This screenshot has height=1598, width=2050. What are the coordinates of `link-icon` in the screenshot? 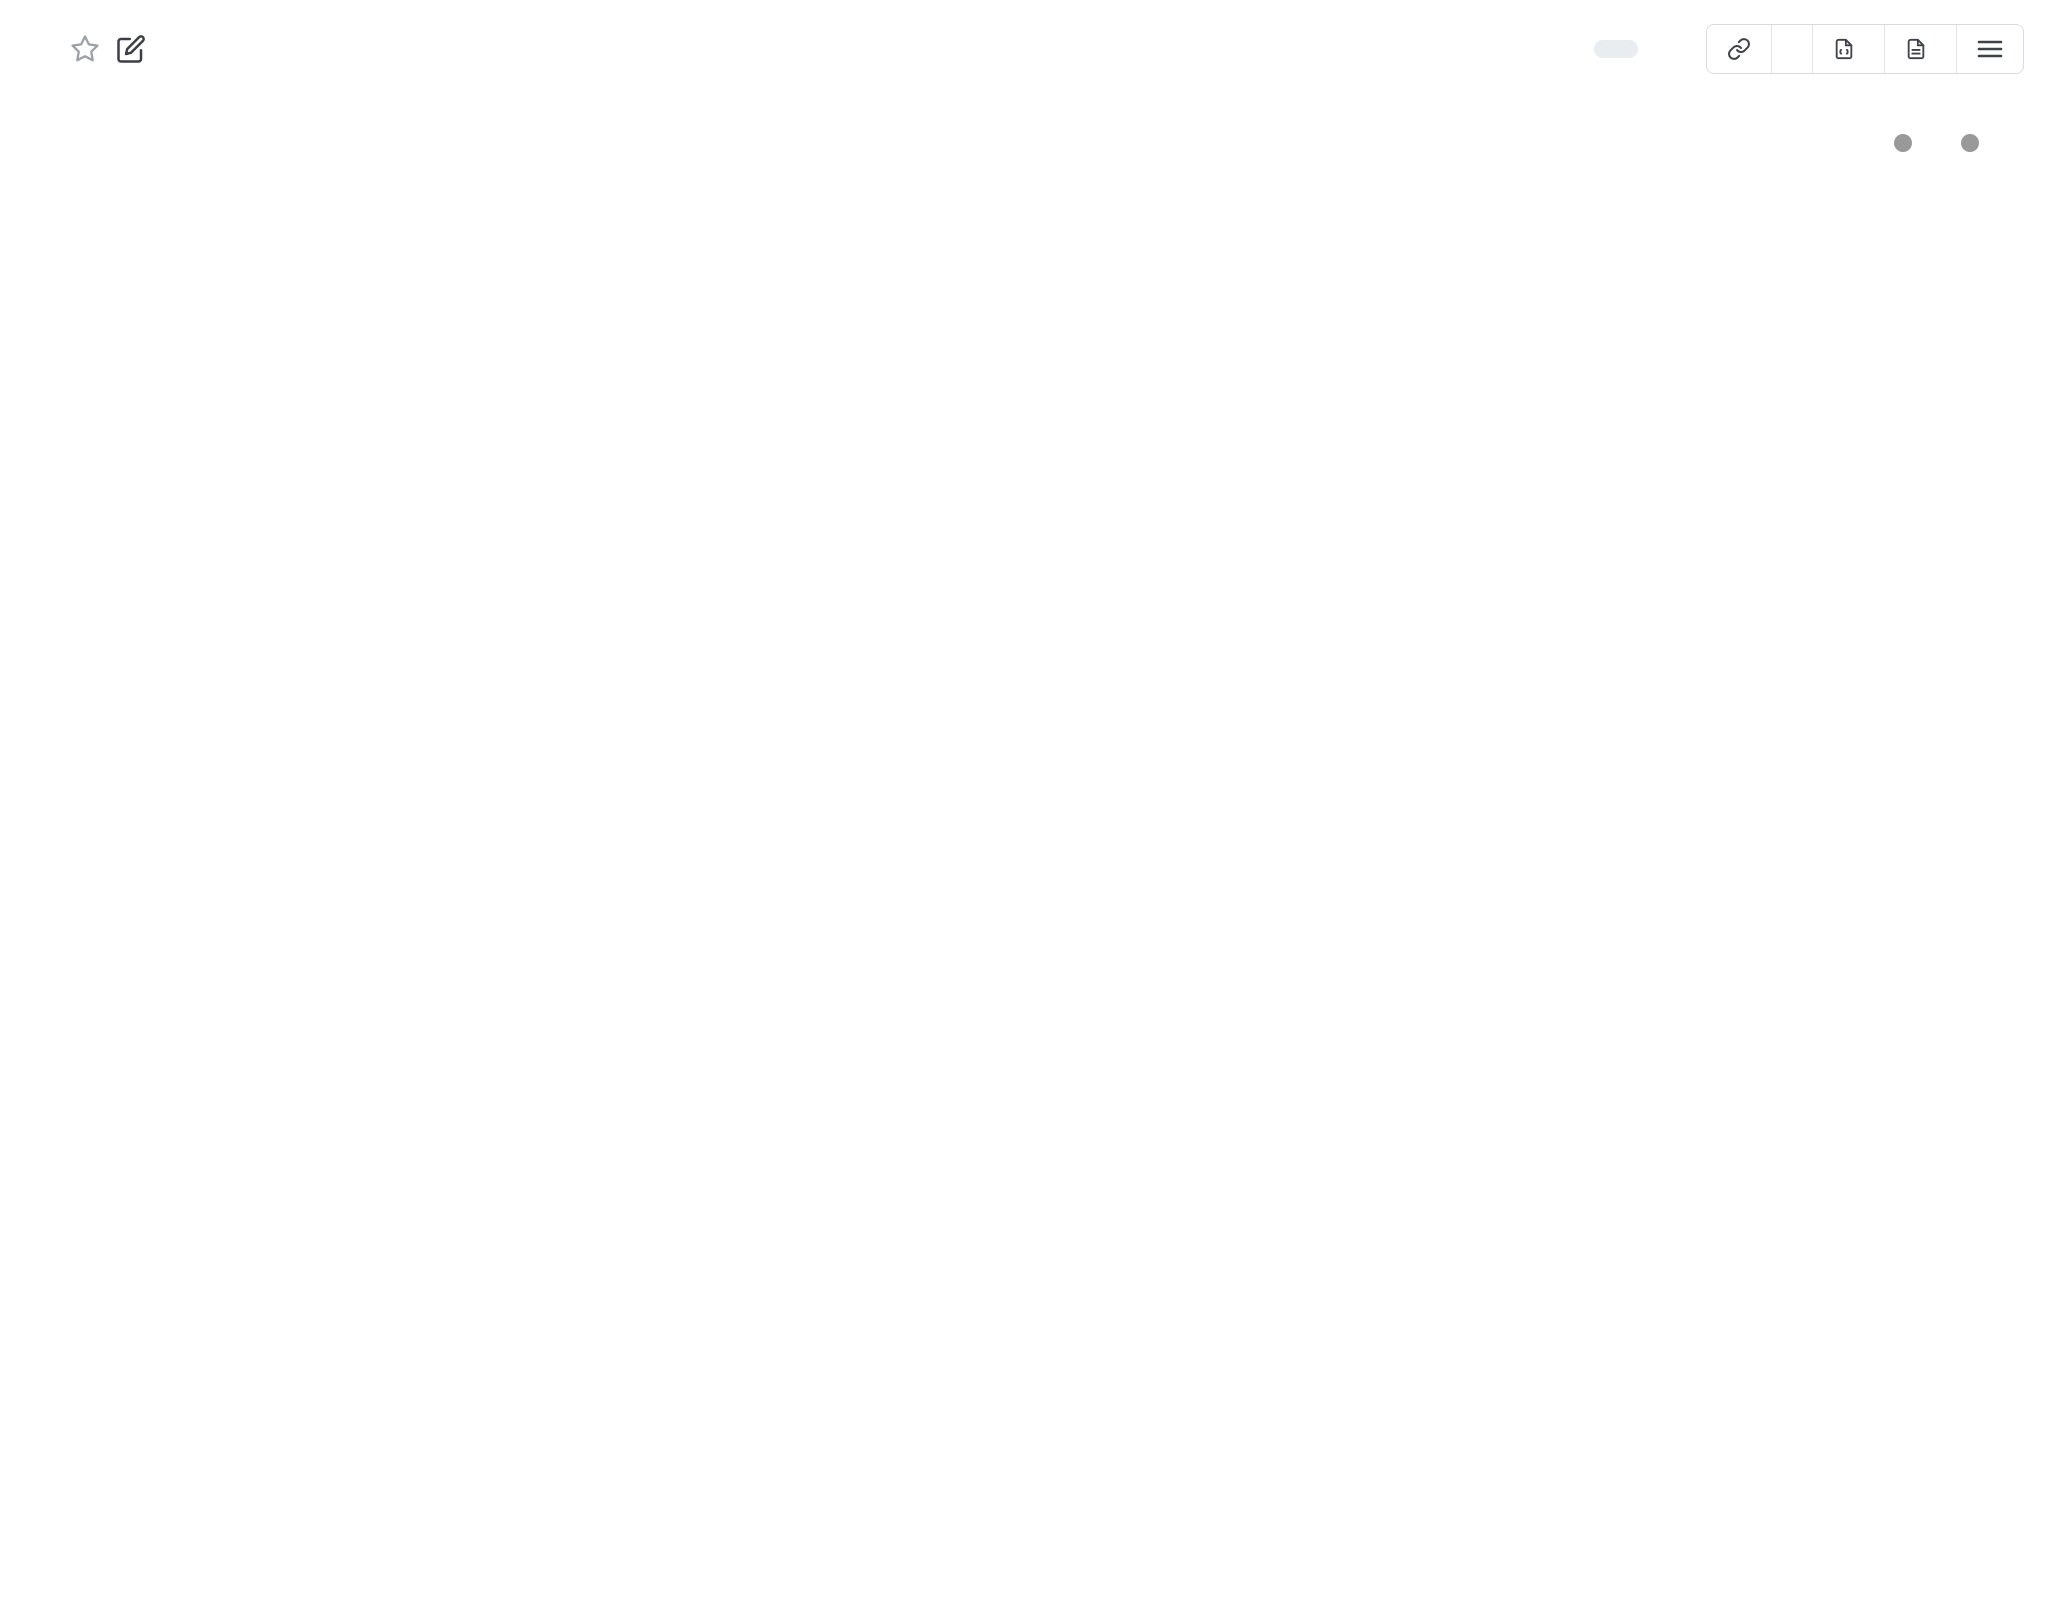 It's located at (1739, 49).